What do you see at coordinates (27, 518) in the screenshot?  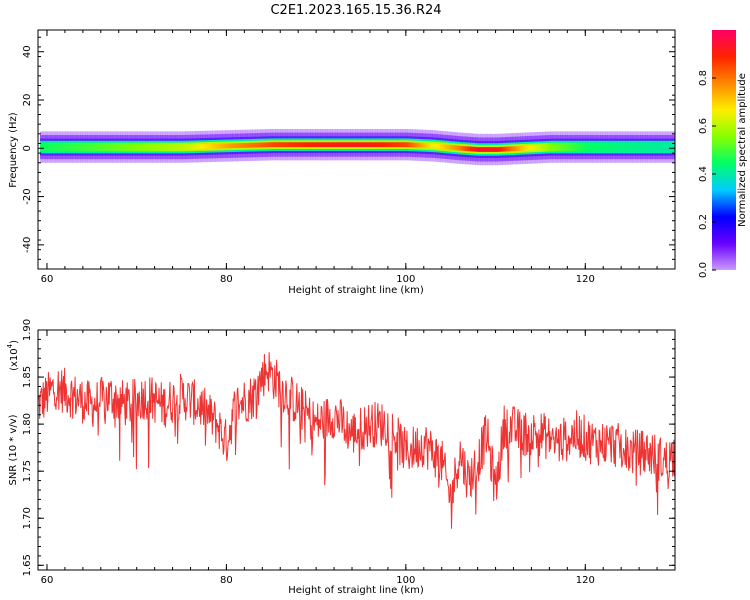 I see `y-tick-label: 1.70` at bounding box center [27, 518].